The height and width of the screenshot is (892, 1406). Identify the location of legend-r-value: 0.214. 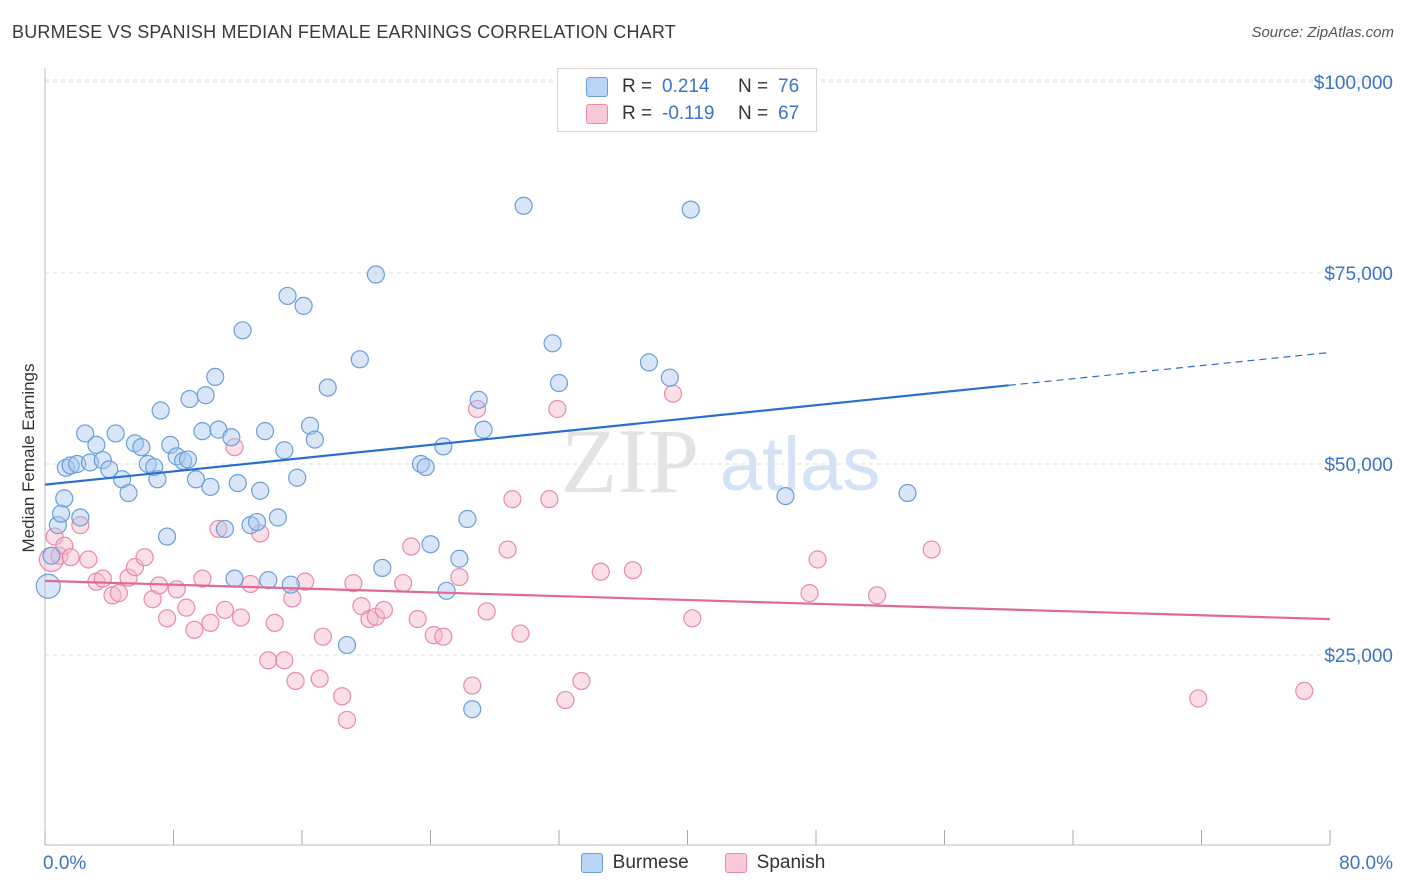
(686, 86).